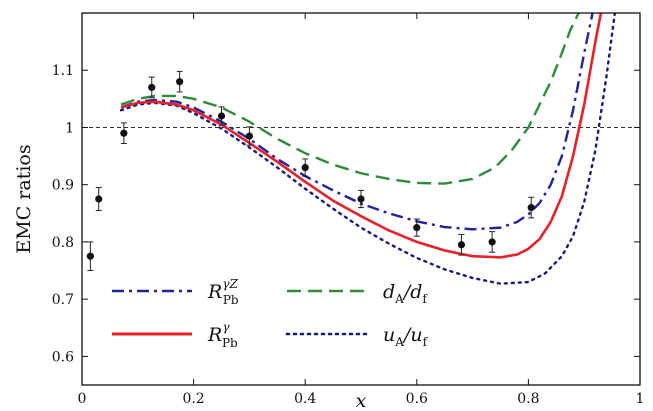 The image size is (653, 411). Describe the element at coordinates (63, 71) in the screenshot. I see `y-tick-label: 1.1` at that location.